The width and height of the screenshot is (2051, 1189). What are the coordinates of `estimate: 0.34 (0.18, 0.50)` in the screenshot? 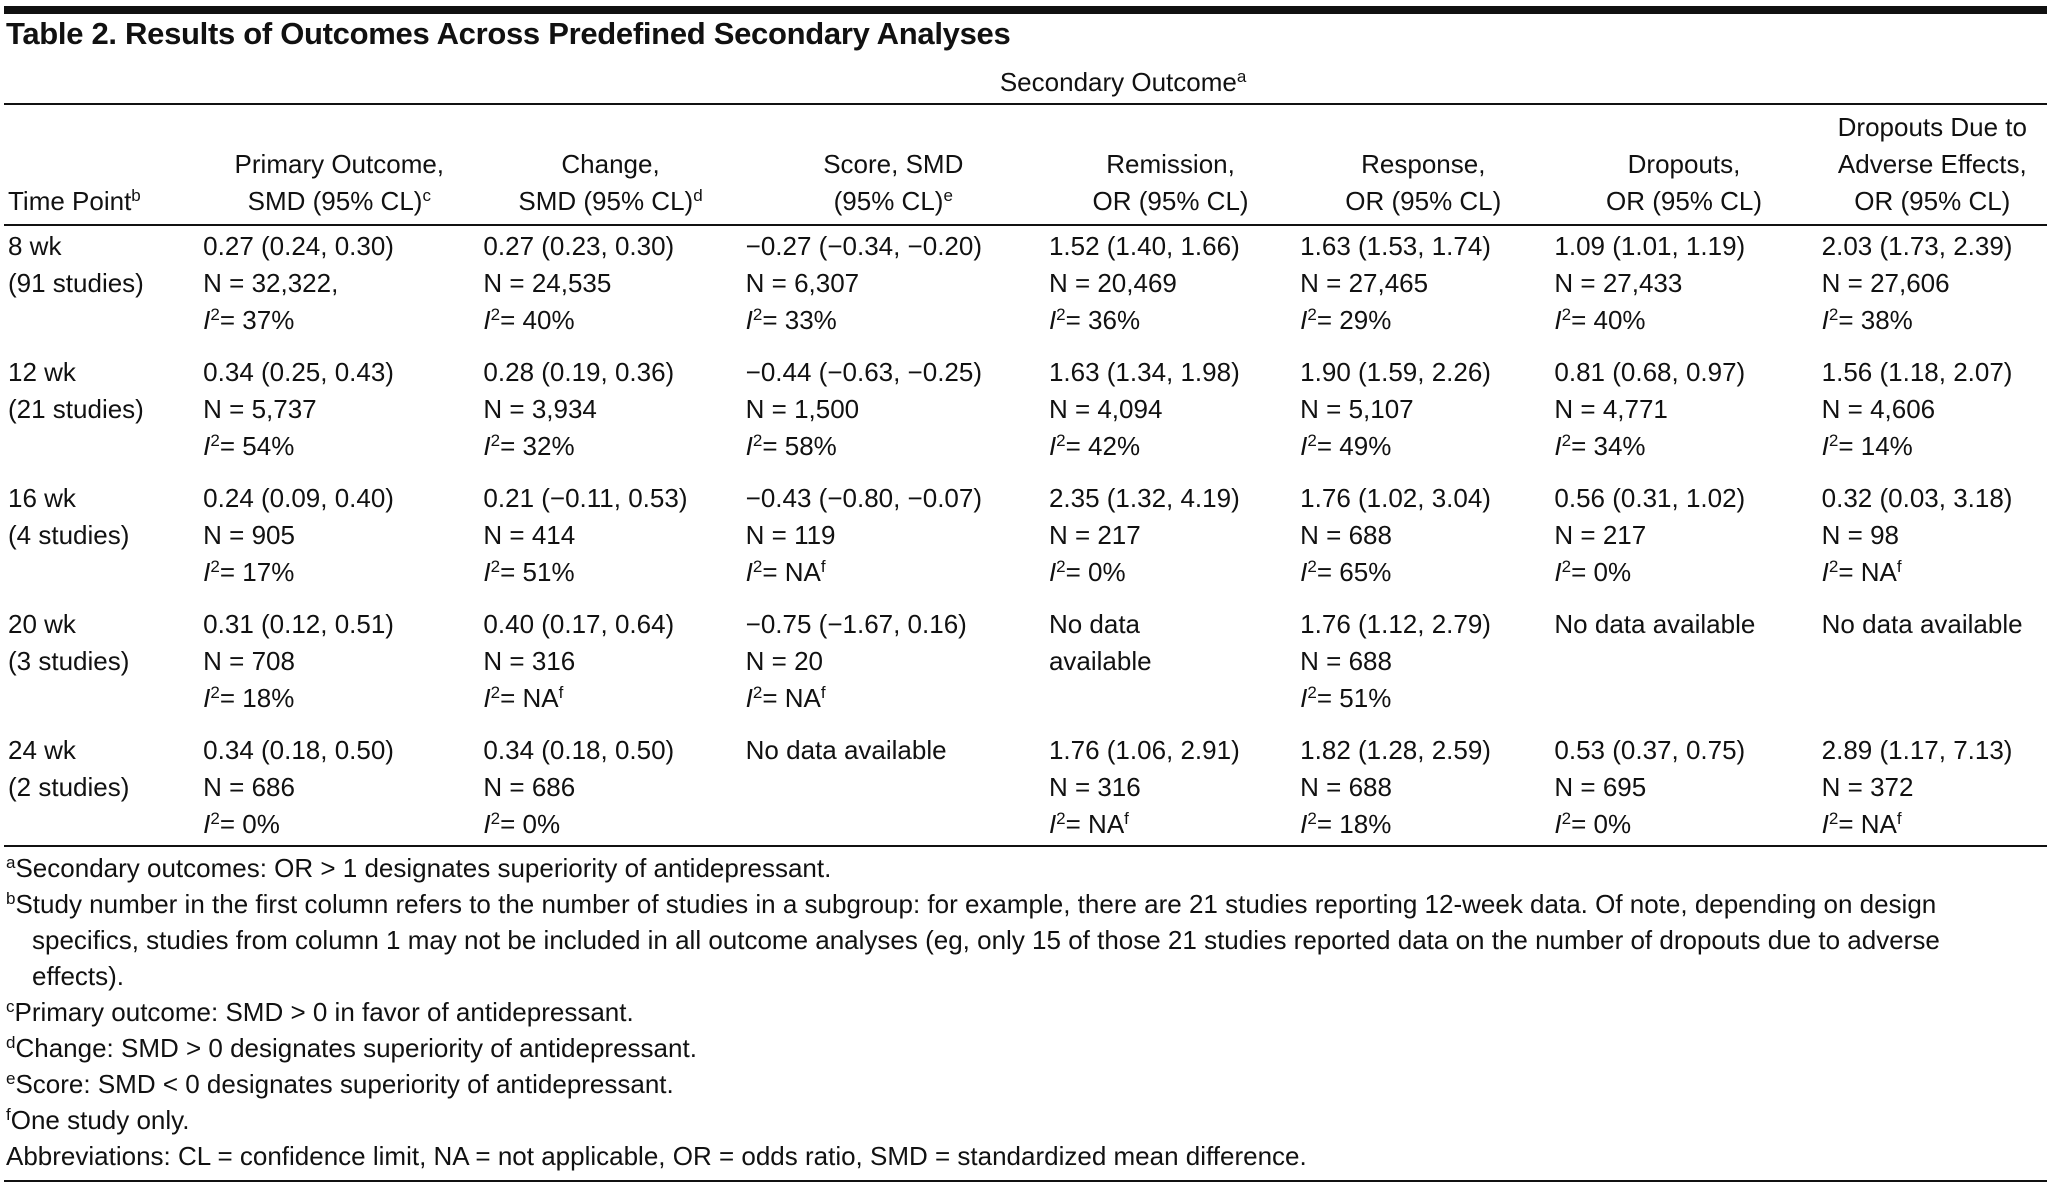 It's located at (579, 750).